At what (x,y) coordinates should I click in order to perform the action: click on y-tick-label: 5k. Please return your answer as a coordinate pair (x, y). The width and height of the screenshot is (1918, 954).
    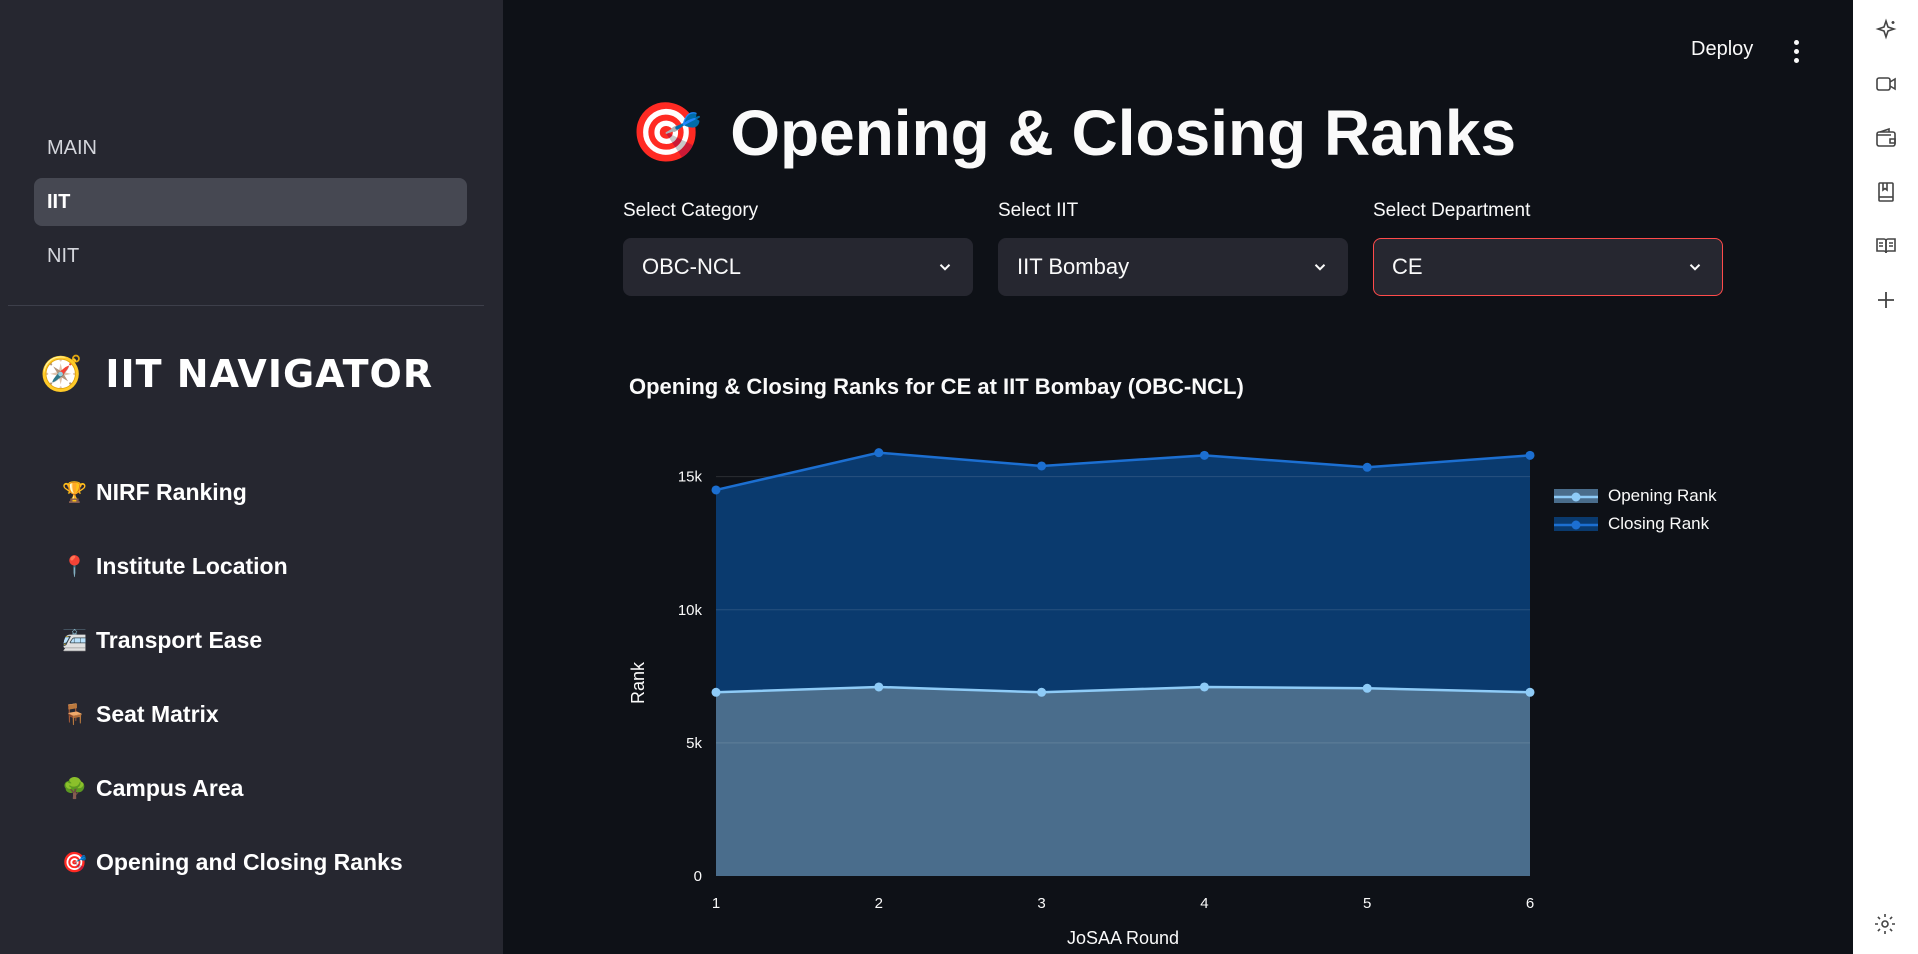
    Looking at the image, I should click on (694, 743).